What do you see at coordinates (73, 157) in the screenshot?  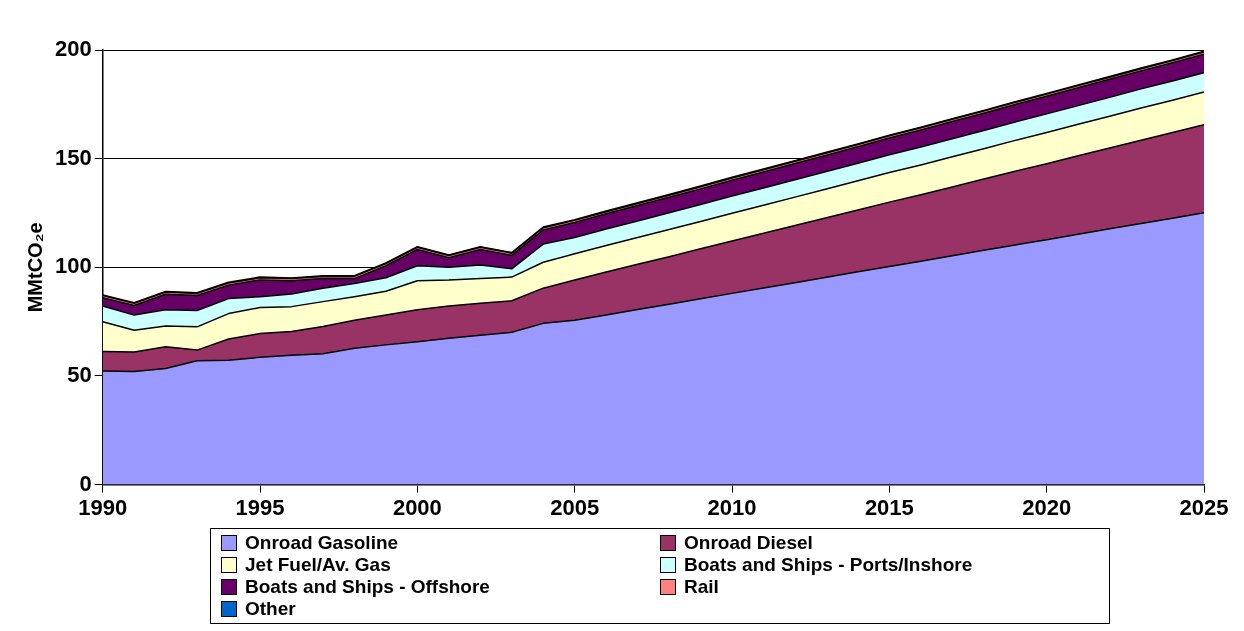 I see `y-tick-label: 150` at bounding box center [73, 157].